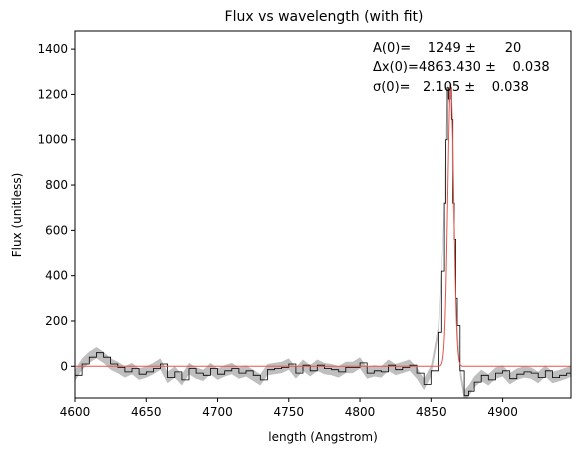 This screenshot has height=453, width=580. Describe the element at coordinates (64, 366) in the screenshot. I see `y-tick-label: 0` at that location.